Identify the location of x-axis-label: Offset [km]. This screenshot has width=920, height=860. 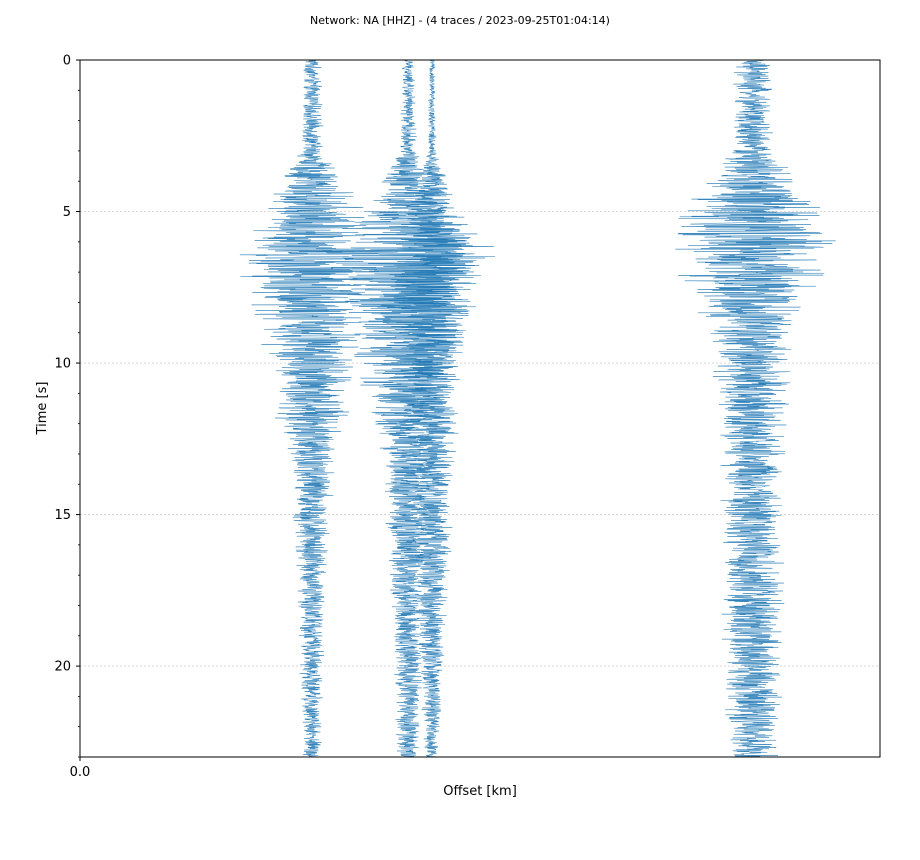
(480, 791).